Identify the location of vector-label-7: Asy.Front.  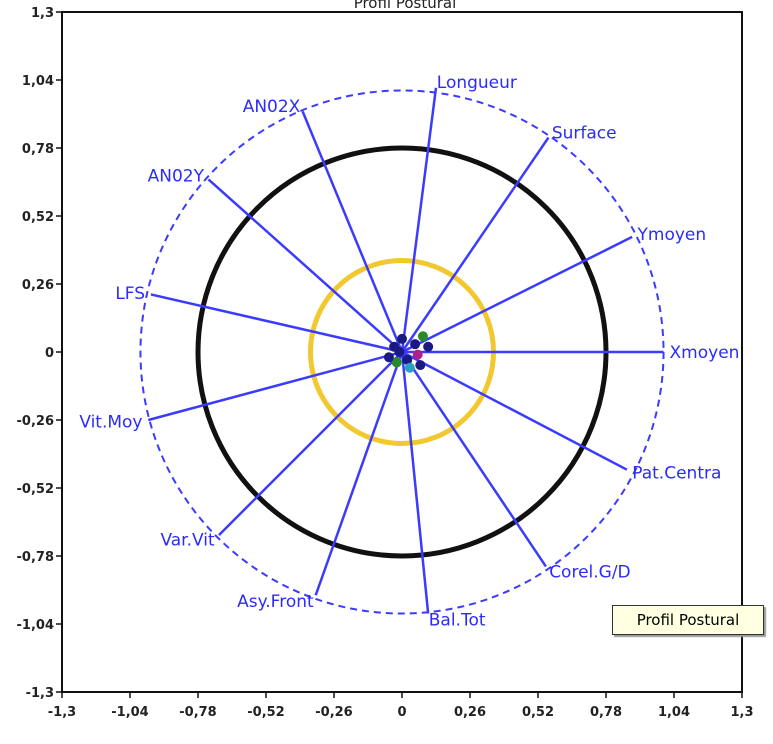
(275, 602).